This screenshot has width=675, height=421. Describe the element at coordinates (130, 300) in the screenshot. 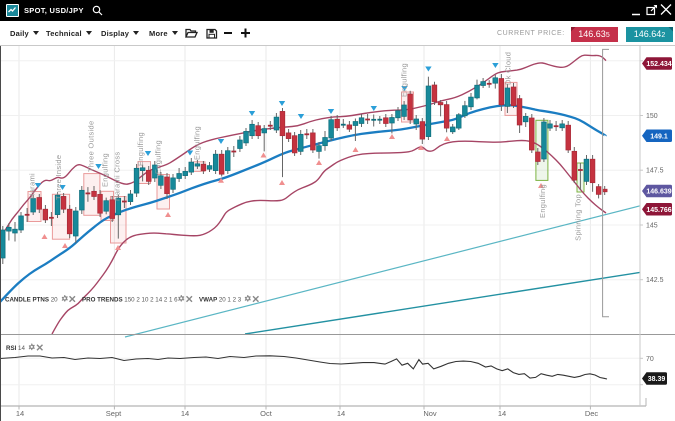

I see `svg-text: PRO TRENDS 150 2 10 2 14 2 1 6` at that location.